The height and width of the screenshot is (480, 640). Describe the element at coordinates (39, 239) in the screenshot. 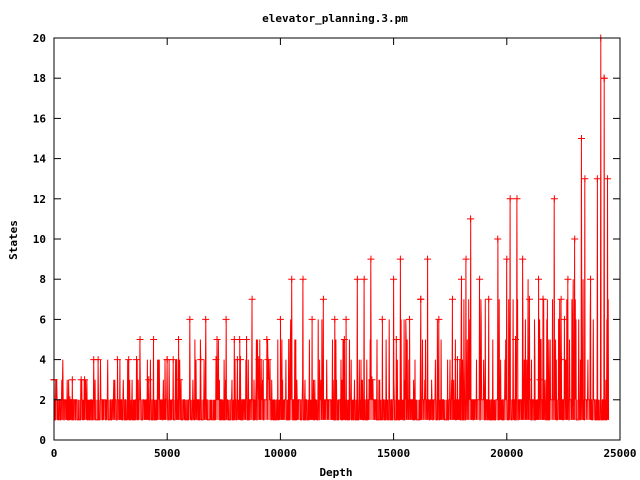

I see `y-tick-label: 10` at that location.